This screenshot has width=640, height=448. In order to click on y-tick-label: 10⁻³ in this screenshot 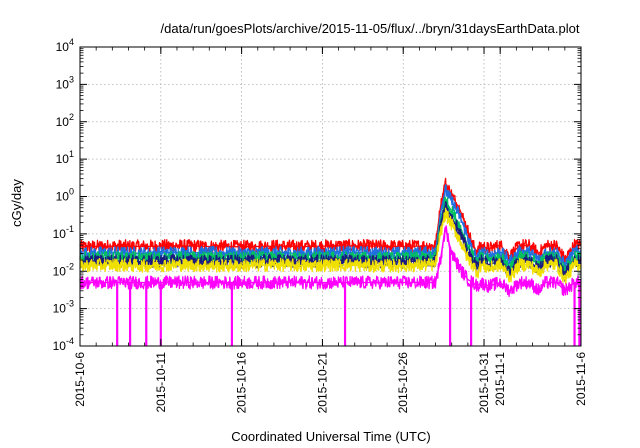, I will do `click(63, 307)`.